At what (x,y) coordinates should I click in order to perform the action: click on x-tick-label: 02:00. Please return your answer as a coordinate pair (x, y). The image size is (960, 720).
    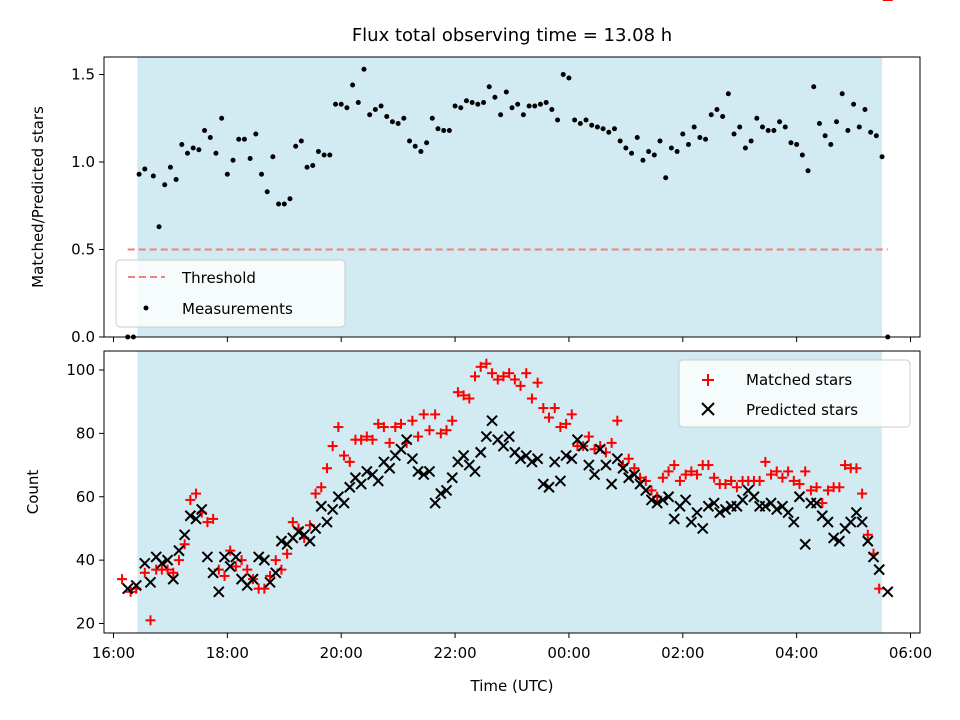
    Looking at the image, I should click on (682, 653).